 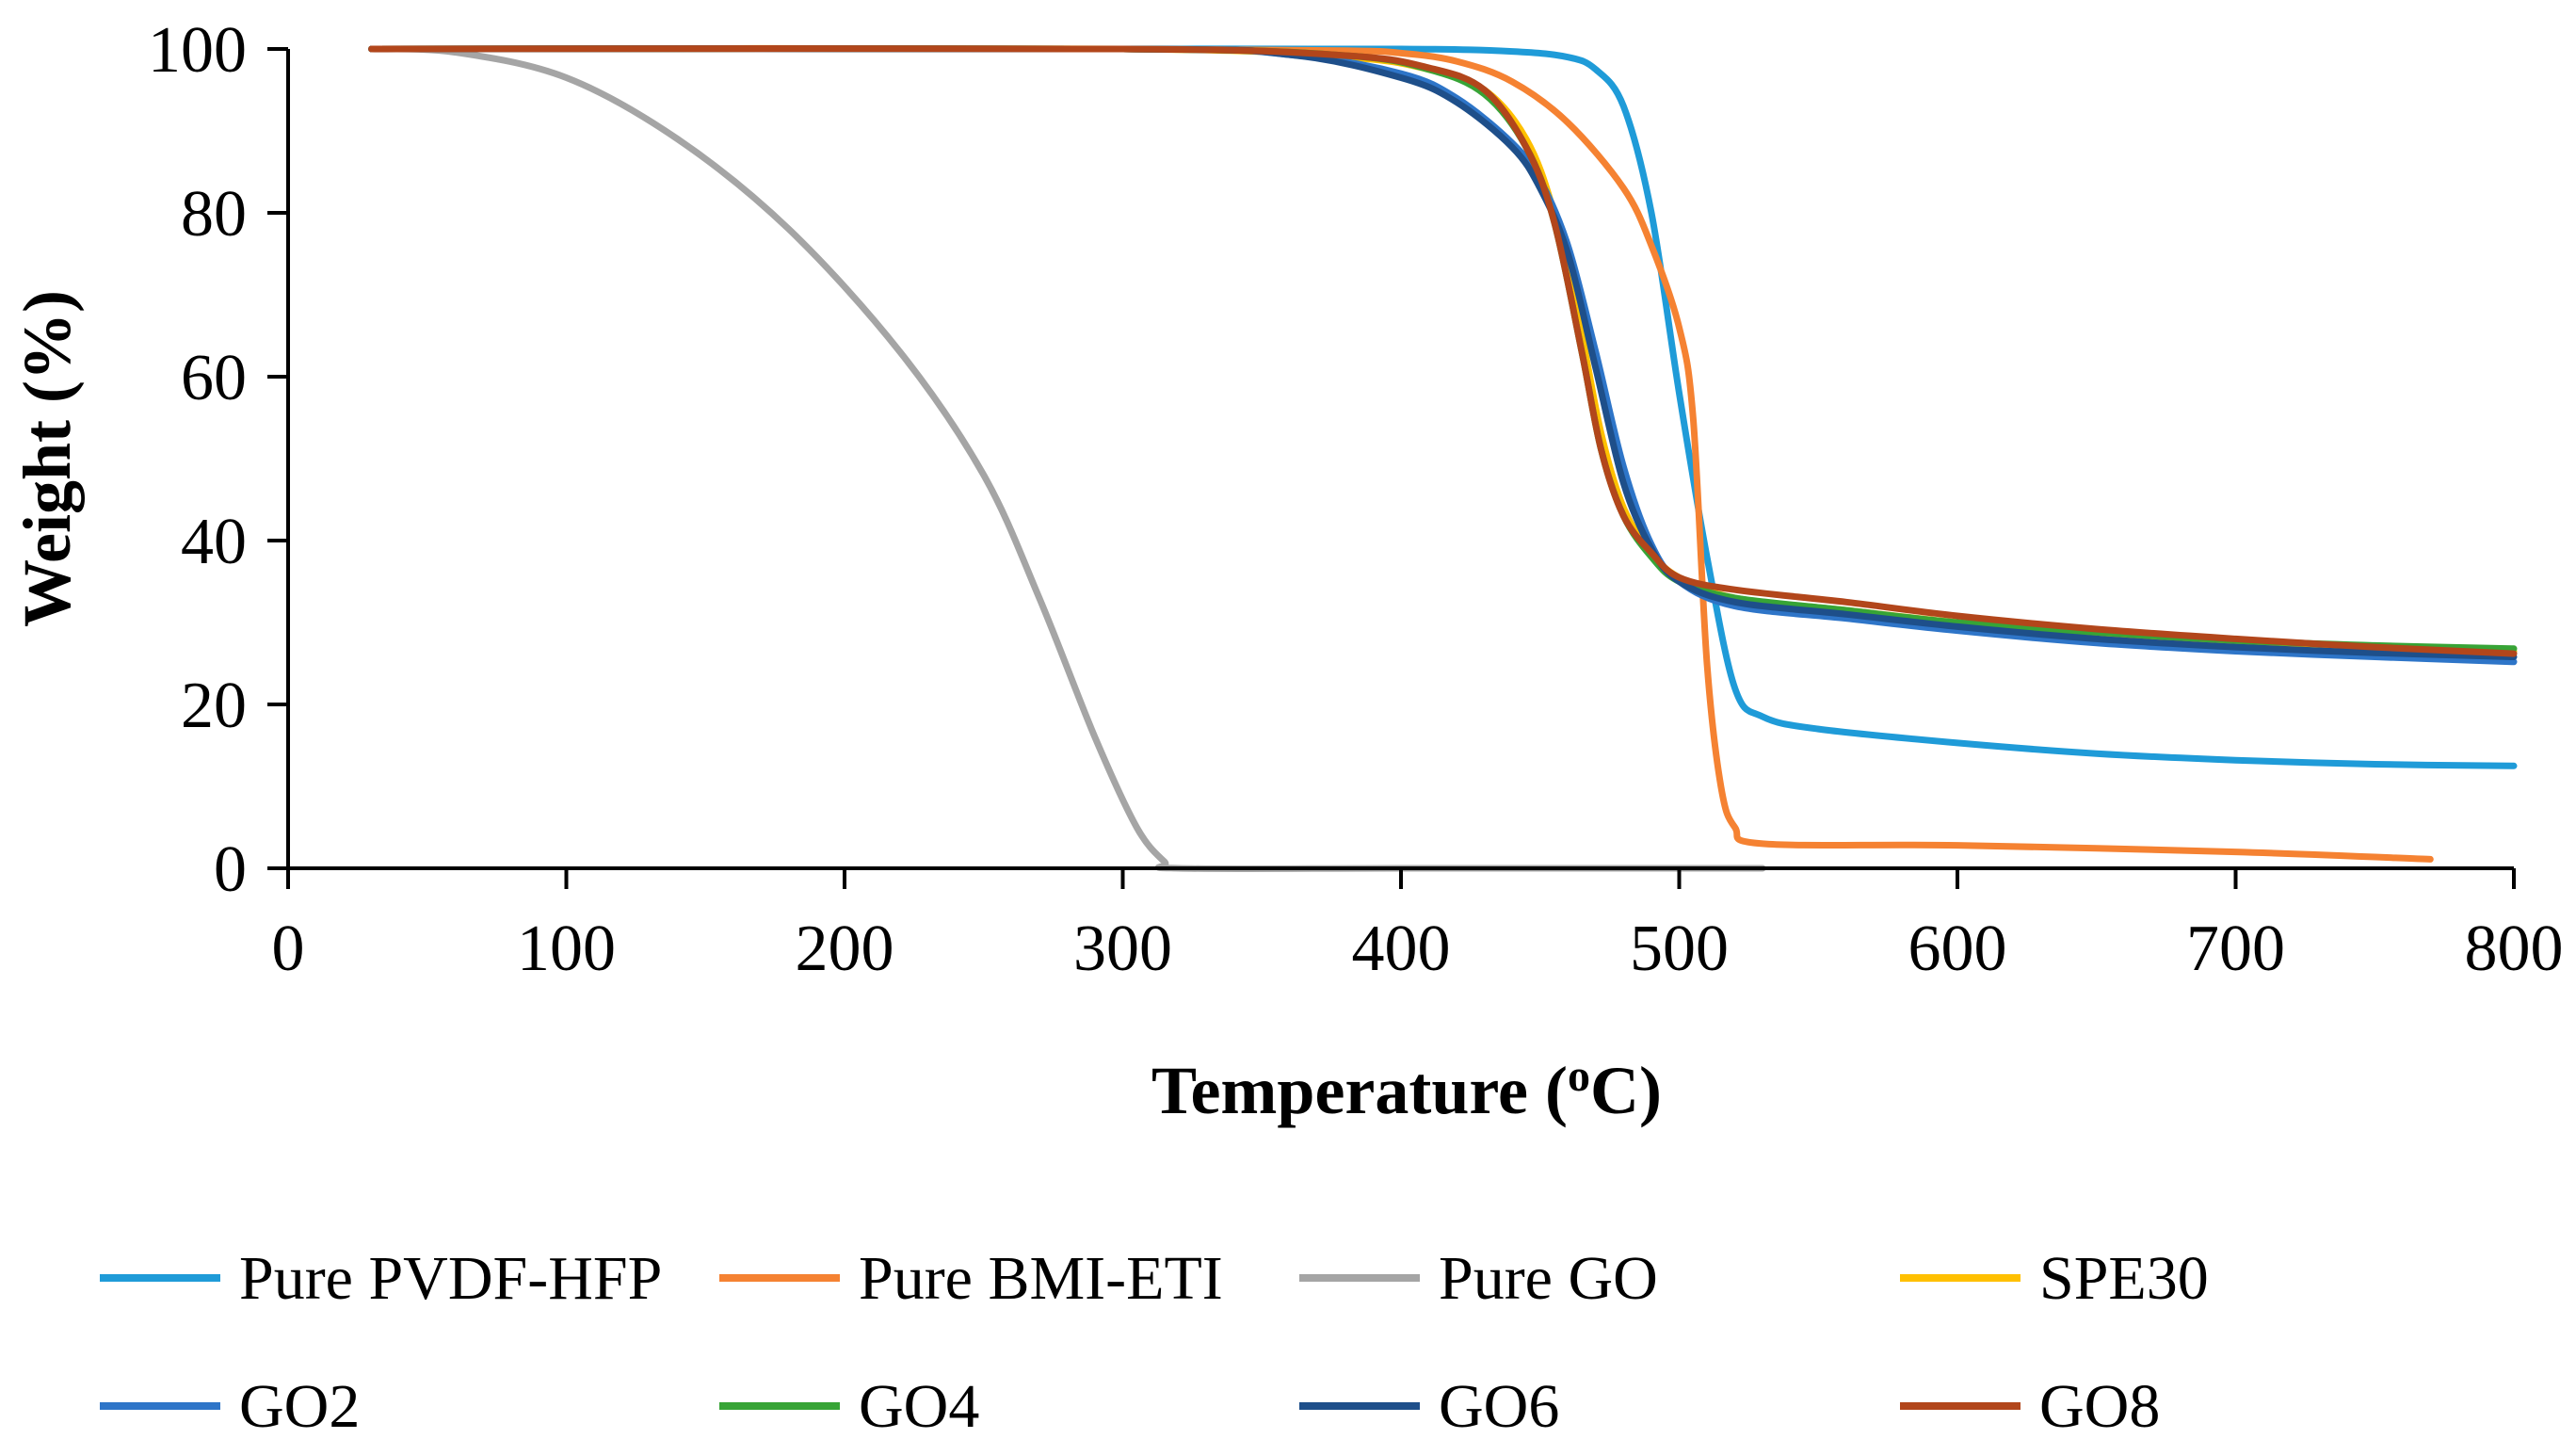 What do you see at coordinates (214, 378) in the screenshot?
I see `y-tick-label: 60` at bounding box center [214, 378].